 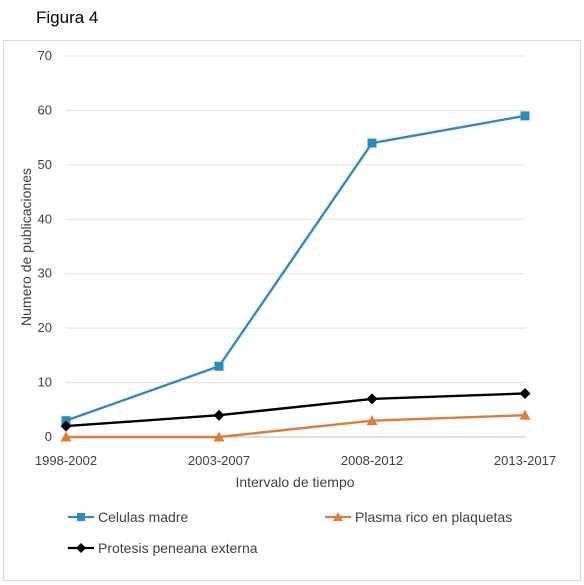 What do you see at coordinates (143, 517) in the screenshot?
I see `legend-label: Celulas madre` at bounding box center [143, 517].